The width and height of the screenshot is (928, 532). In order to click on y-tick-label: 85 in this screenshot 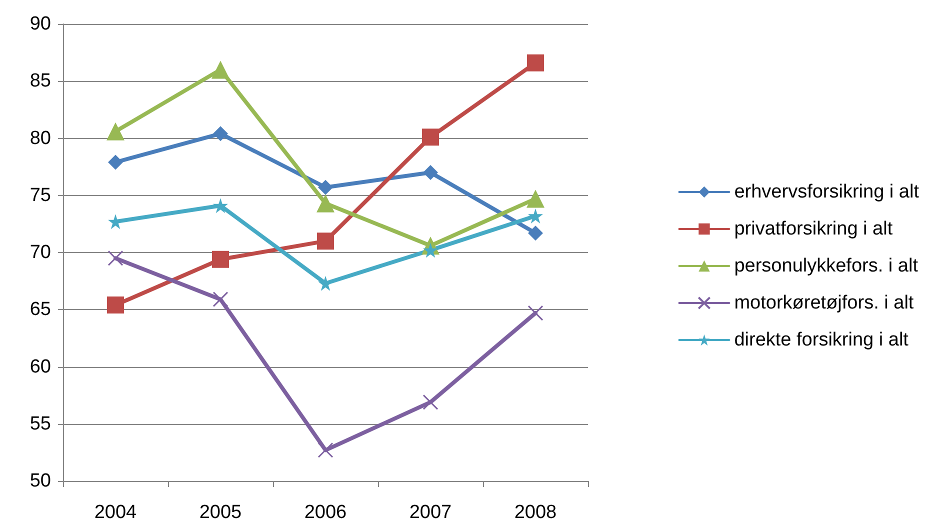, I will do `click(40, 81)`.